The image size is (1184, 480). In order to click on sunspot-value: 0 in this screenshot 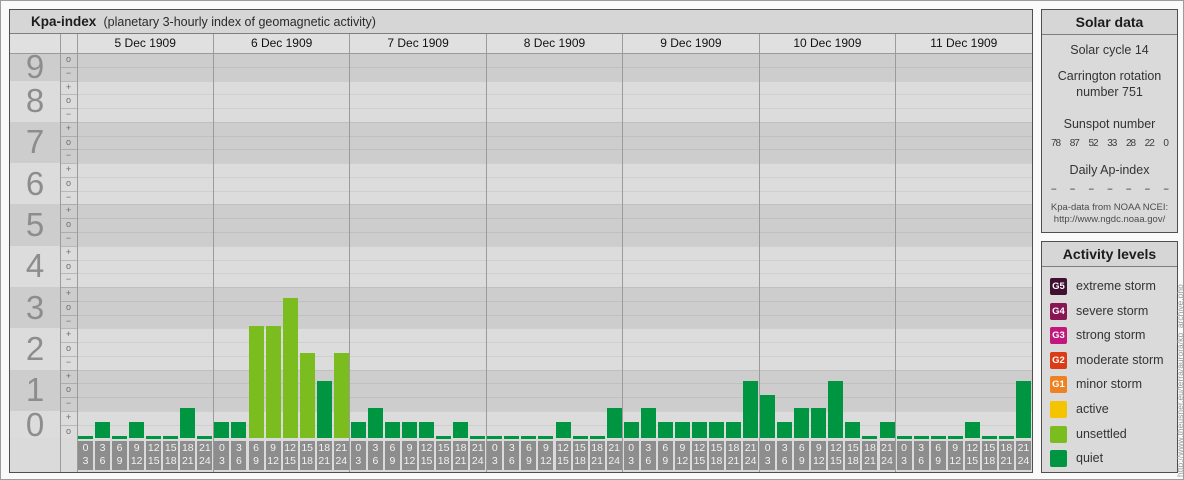, I will do `click(1165, 143)`.